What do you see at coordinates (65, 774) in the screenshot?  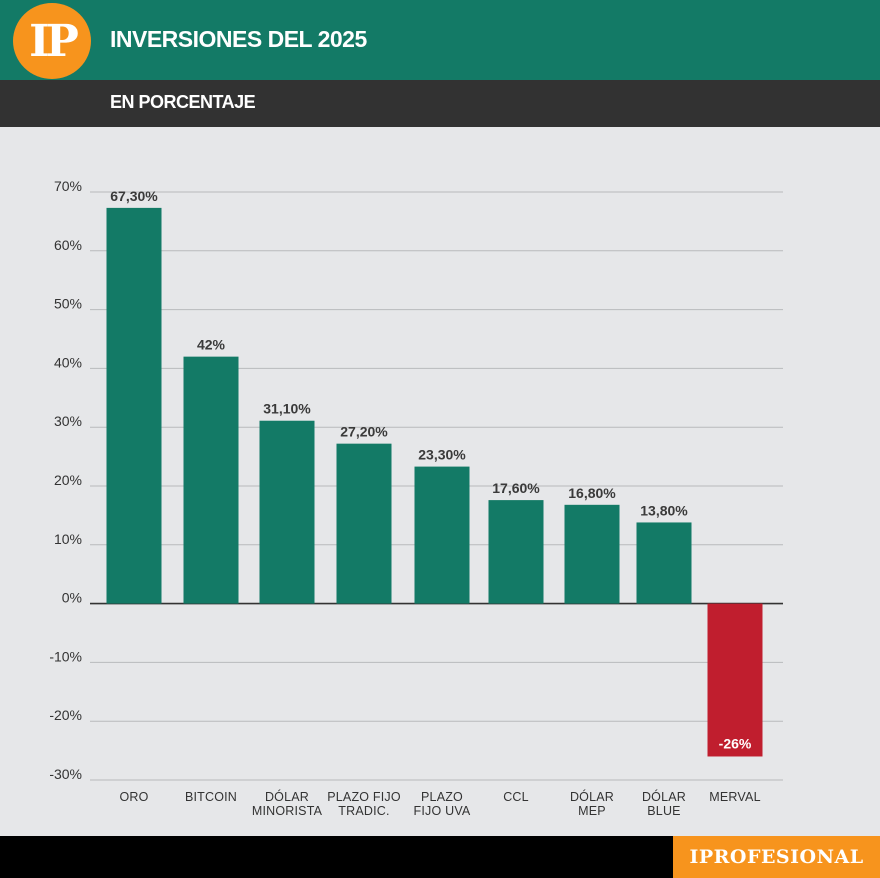 I see `y-tick-label: -30%` at bounding box center [65, 774].